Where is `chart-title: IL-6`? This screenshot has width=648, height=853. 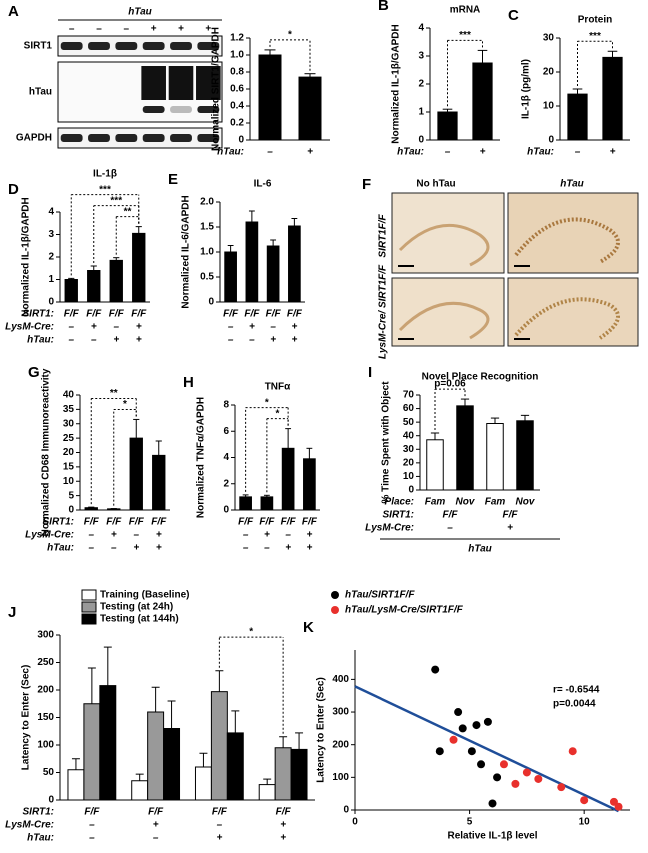 chart-title: IL-6 is located at coordinates (263, 184).